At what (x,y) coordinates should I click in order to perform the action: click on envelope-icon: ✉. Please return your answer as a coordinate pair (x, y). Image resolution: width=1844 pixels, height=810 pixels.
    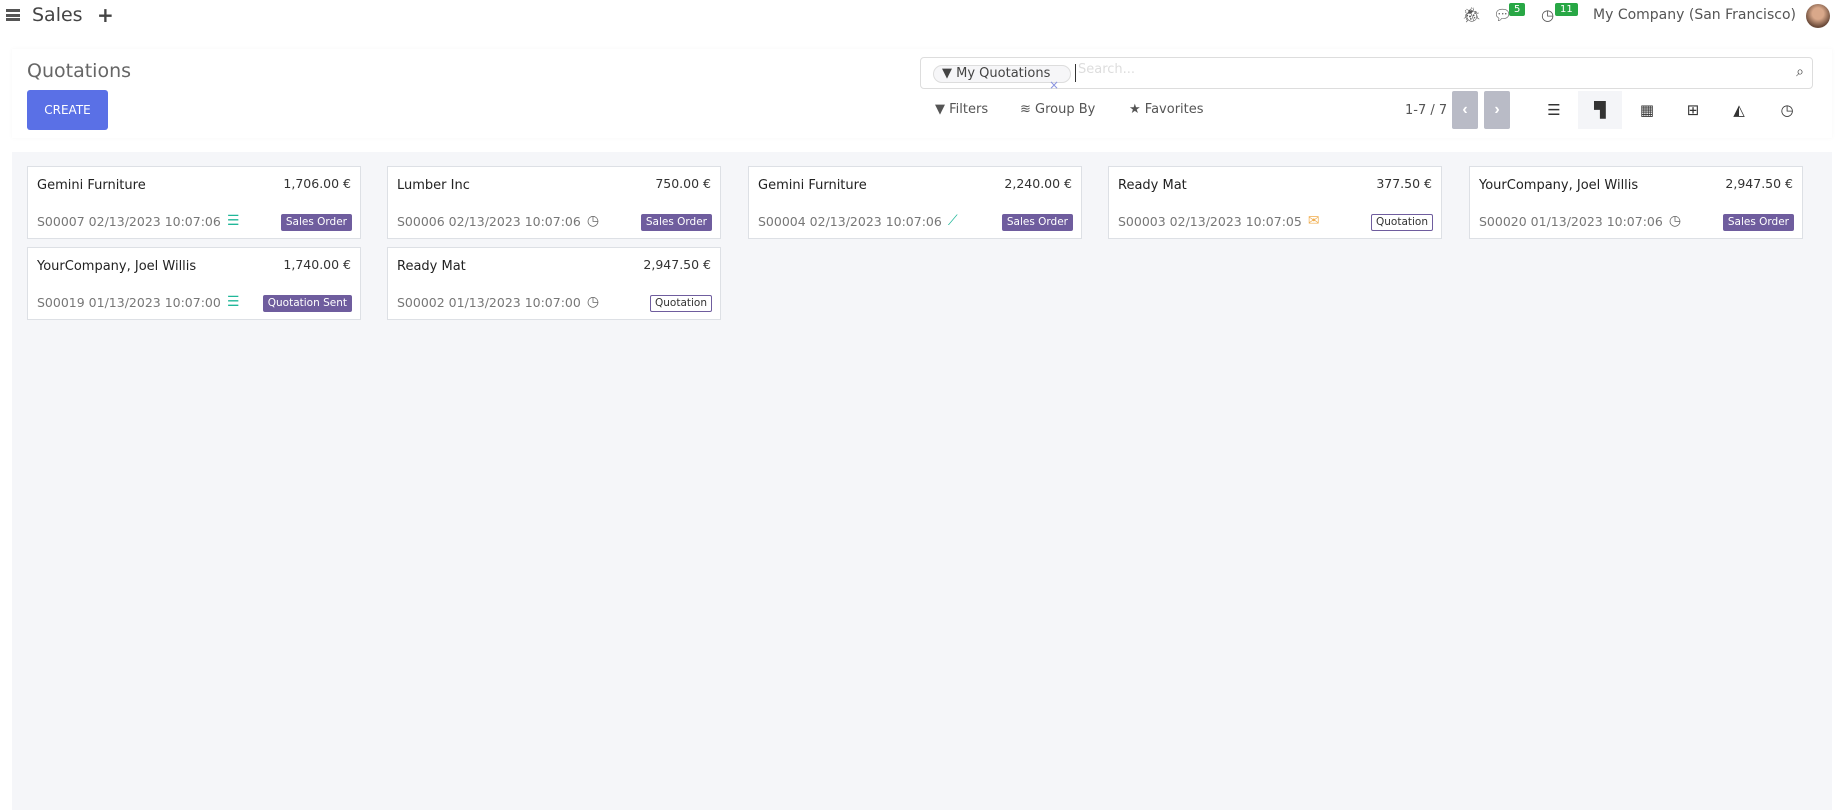
    Looking at the image, I should click on (1313, 221).